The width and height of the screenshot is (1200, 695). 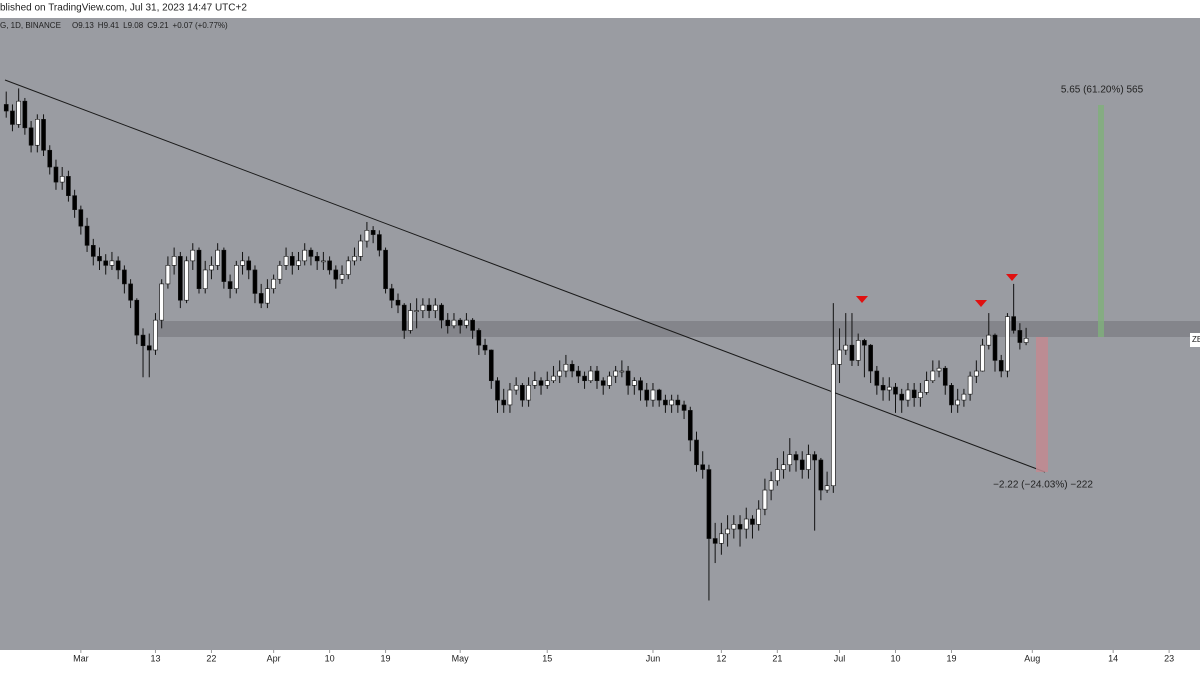 I want to click on measure-down-bar, so click(x=1042, y=404).